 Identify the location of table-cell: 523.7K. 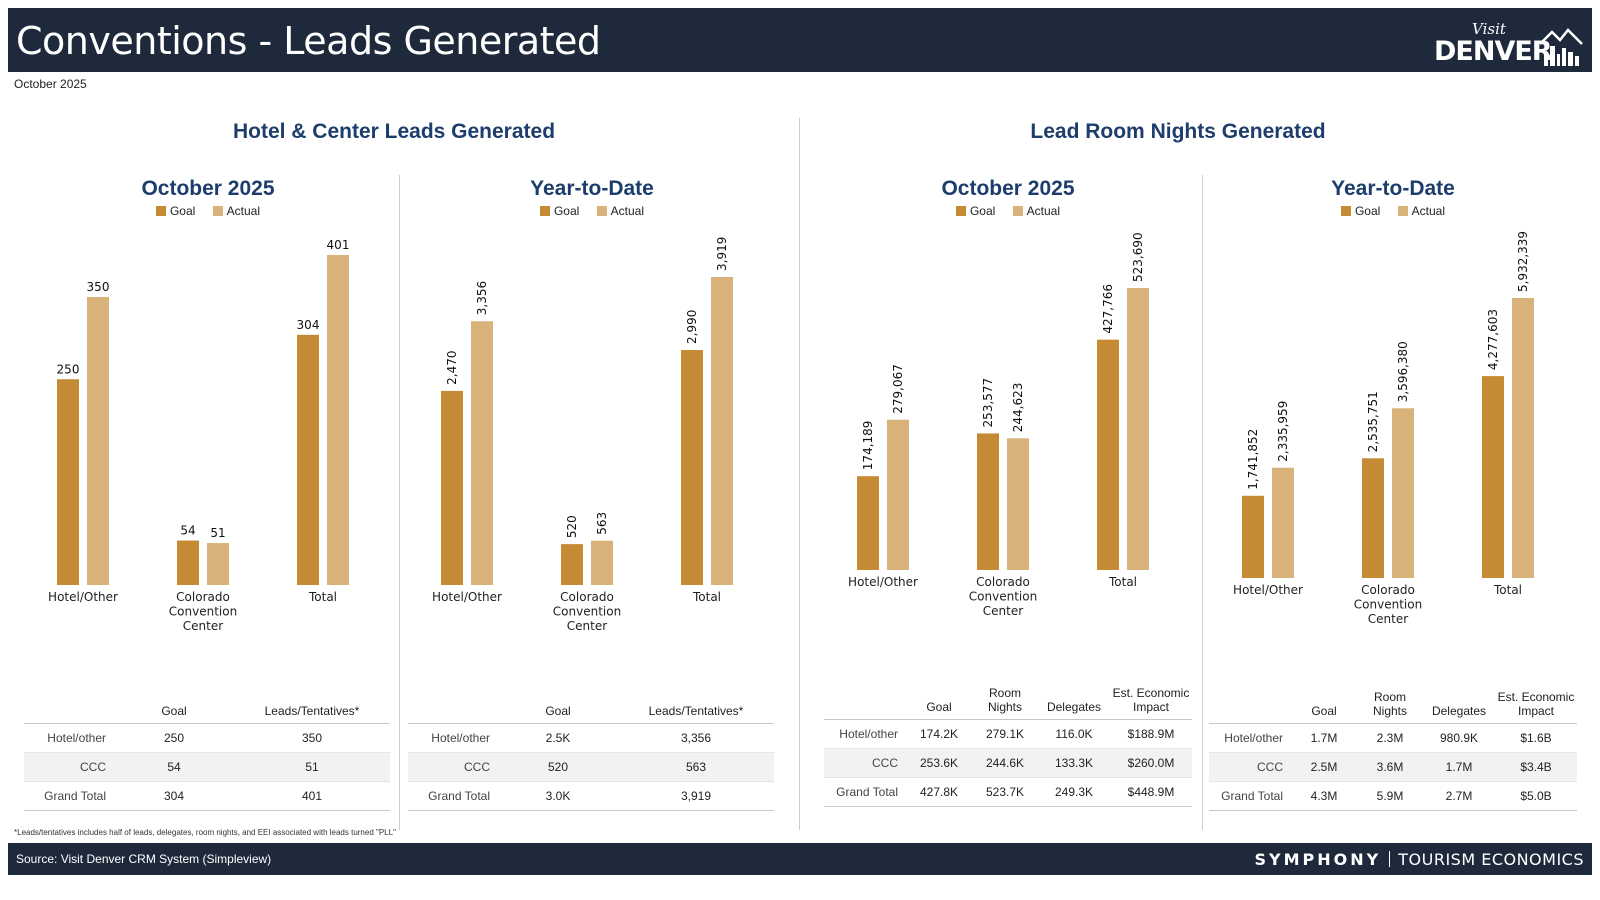
(1005, 792).